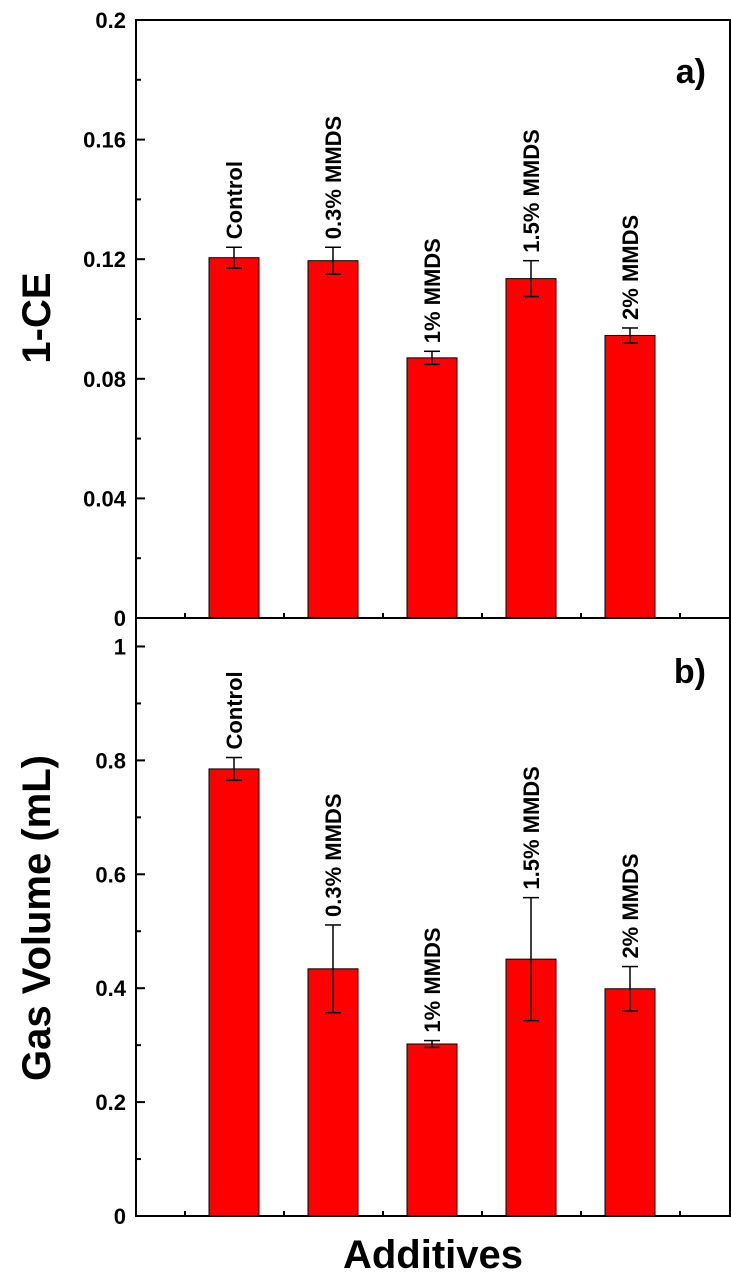 The image size is (731, 1280). What do you see at coordinates (37, 317) in the screenshot?
I see `y-axis-title-1-ce: 1-CE` at bounding box center [37, 317].